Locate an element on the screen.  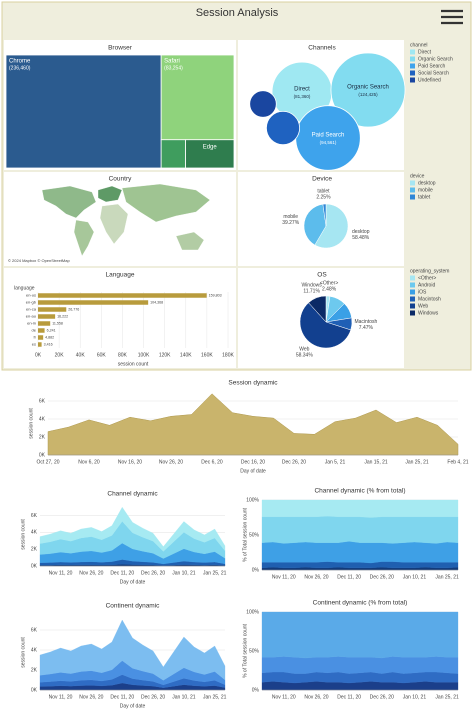
legend-label: Social Search is located at coordinates (433, 73).